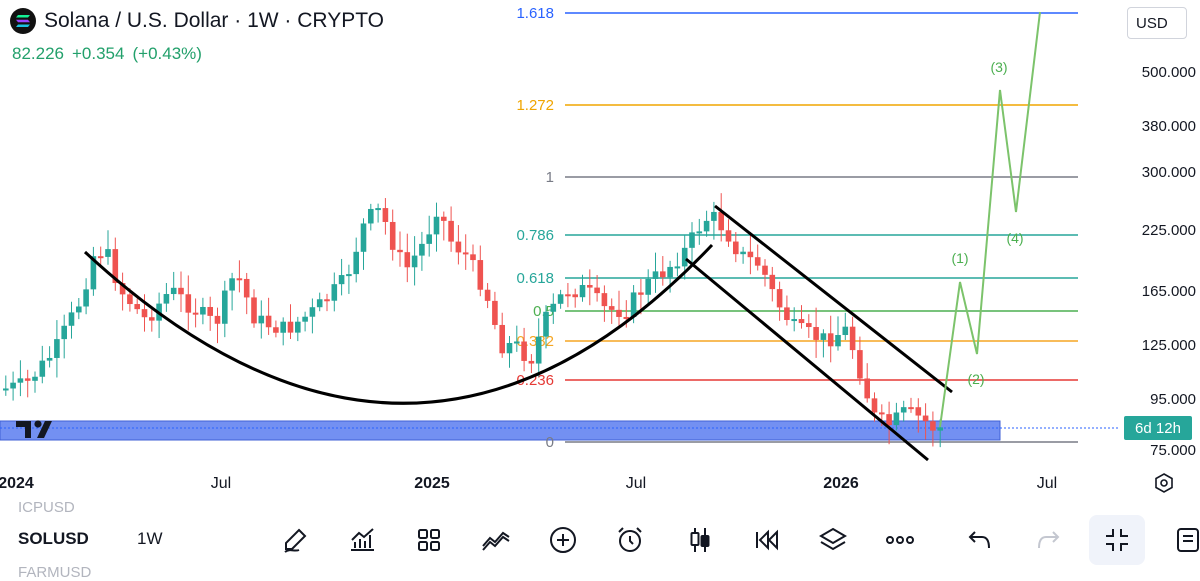  What do you see at coordinates (1157, 23) in the screenshot?
I see `currency-button: USD` at bounding box center [1157, 23].